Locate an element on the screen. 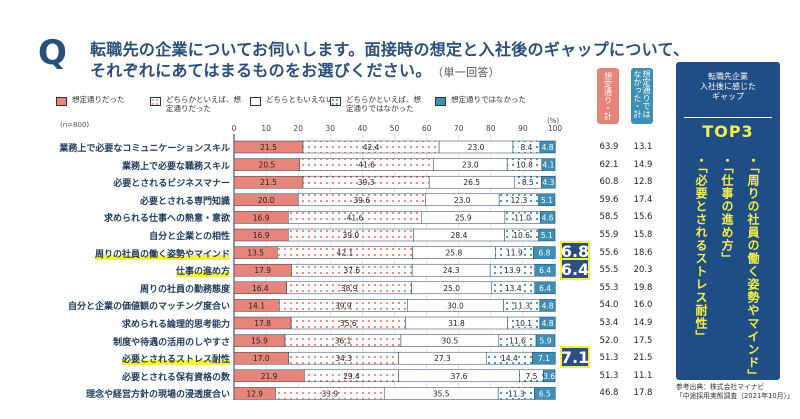 This screenshot has width=800, height=419. title-note: （単一回答） is located at coordinates (468, 72).